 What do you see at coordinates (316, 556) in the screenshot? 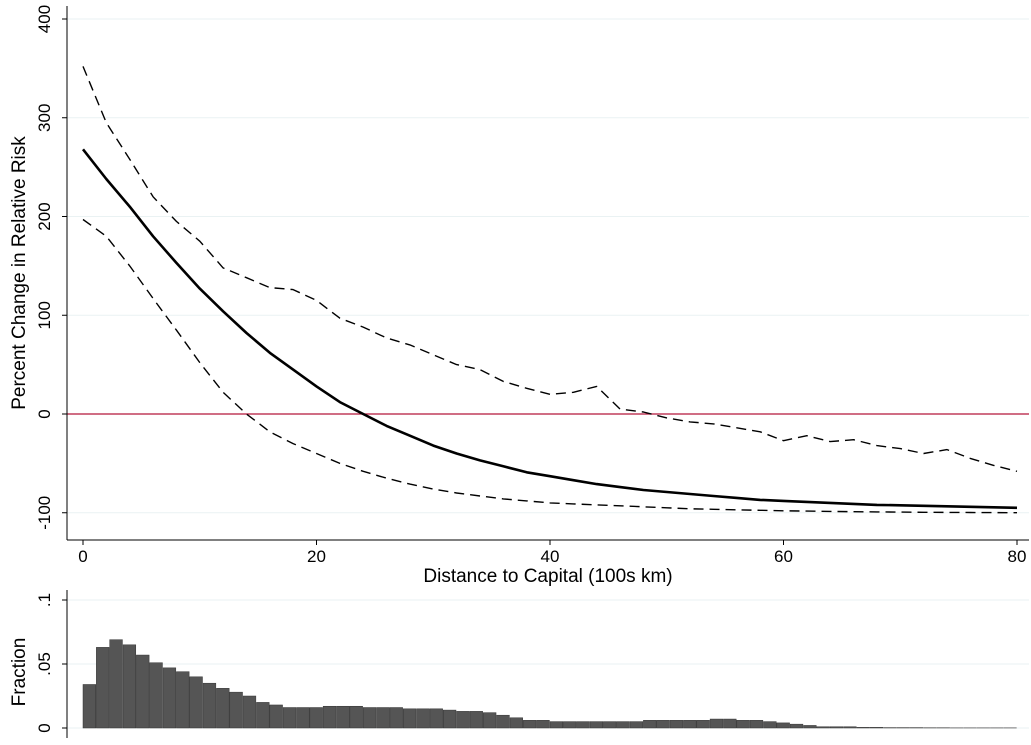
I see `x-tick-label: 20` at bounding box center [316, 556].